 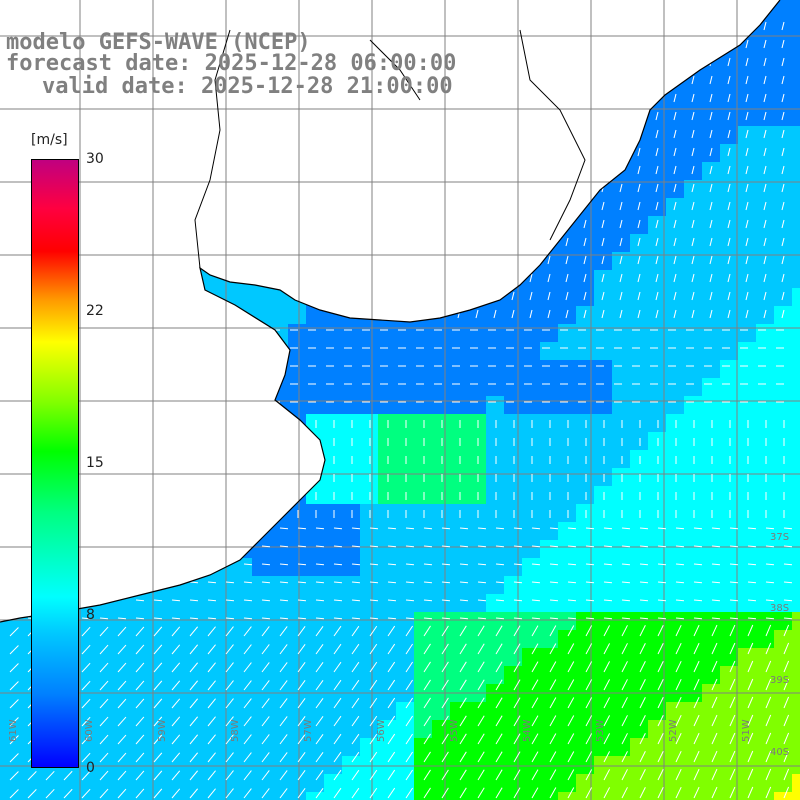 What do you see at coordinates (673, 730) in the screenshot?
I see `longitude-label: 52W` at bounding box center [673, 730].